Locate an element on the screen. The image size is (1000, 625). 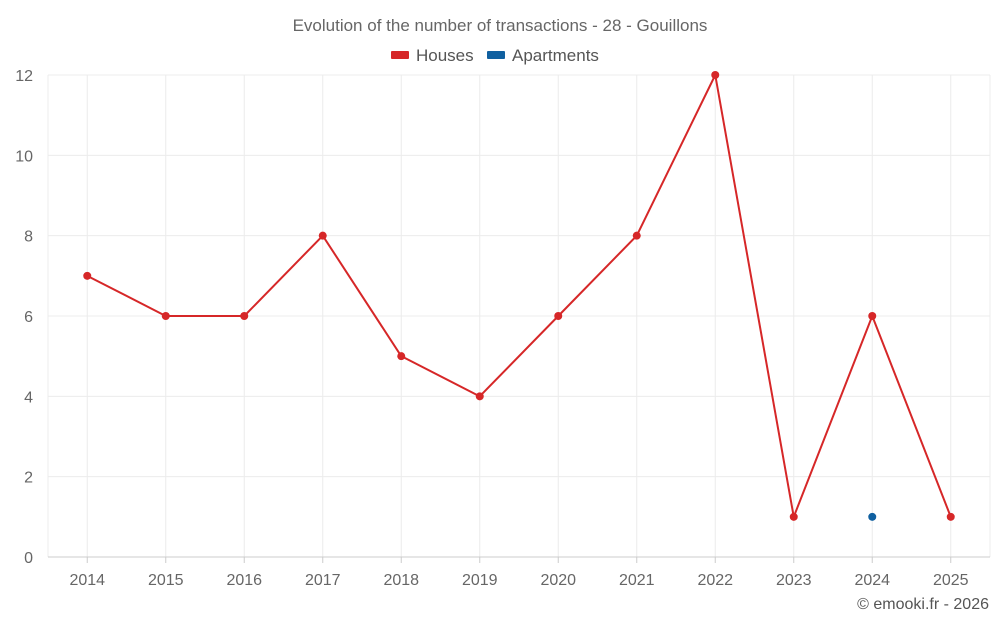
y-tick-label: 0 is located at coordinates (28, 558).